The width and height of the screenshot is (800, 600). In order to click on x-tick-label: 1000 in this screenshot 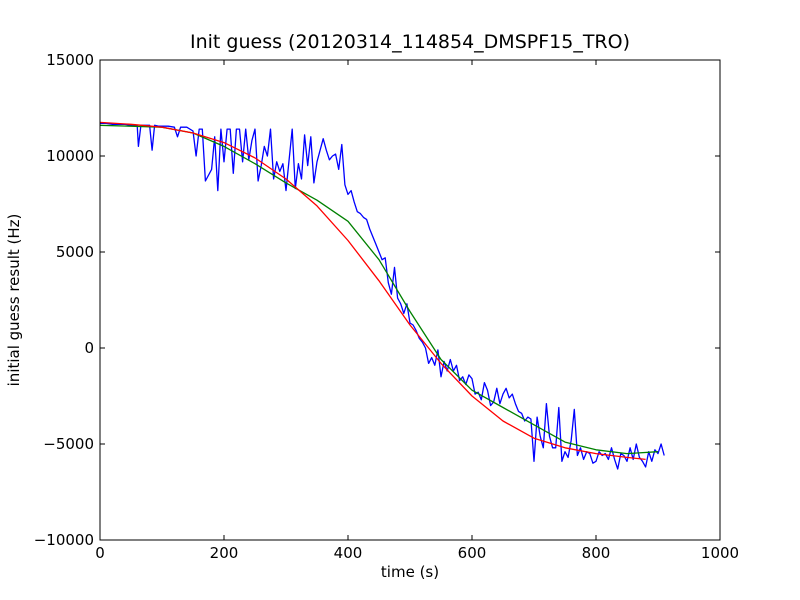, I will do `click(720, 553)`.